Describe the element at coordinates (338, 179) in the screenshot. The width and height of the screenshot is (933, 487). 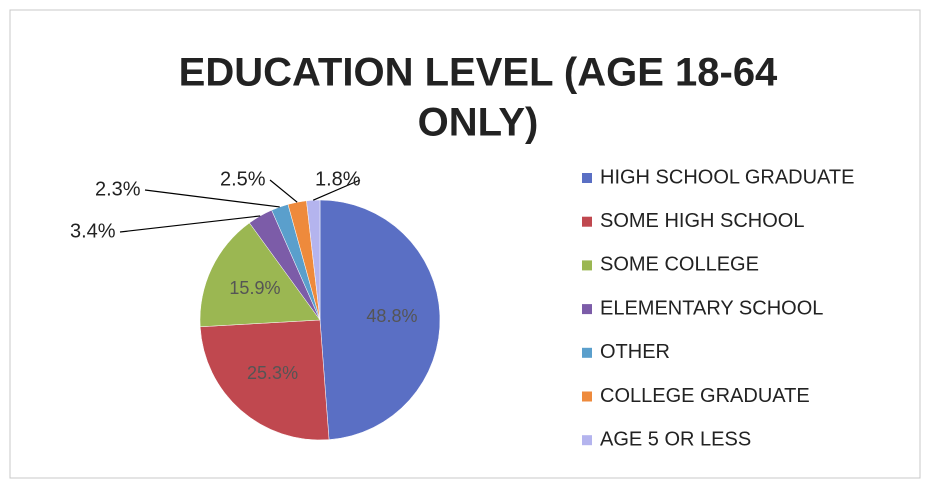
I see `data-label: 1.8%` at that location.